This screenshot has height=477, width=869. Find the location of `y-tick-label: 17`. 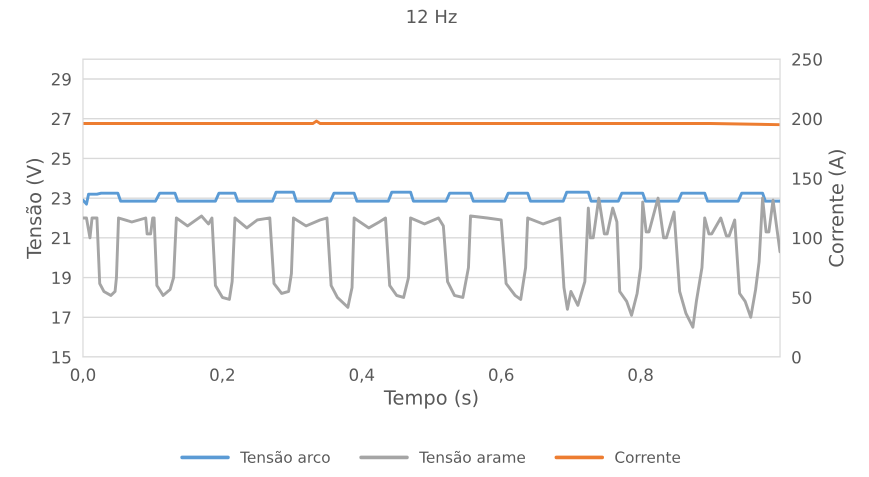

y-tick-label: 17 is located at coordinates (61, 317).